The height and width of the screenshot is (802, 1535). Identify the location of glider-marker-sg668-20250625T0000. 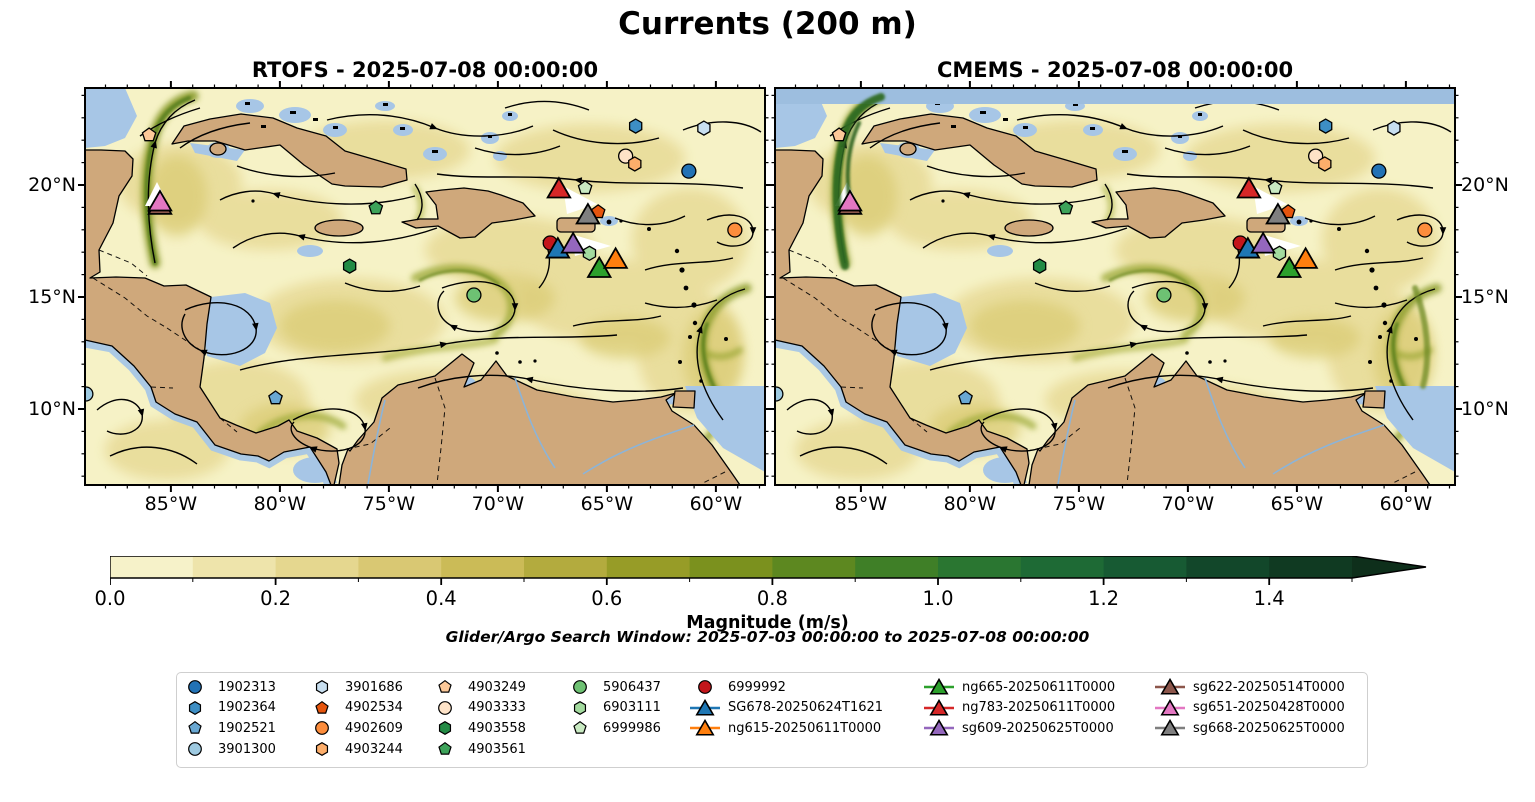
(1278, 213).